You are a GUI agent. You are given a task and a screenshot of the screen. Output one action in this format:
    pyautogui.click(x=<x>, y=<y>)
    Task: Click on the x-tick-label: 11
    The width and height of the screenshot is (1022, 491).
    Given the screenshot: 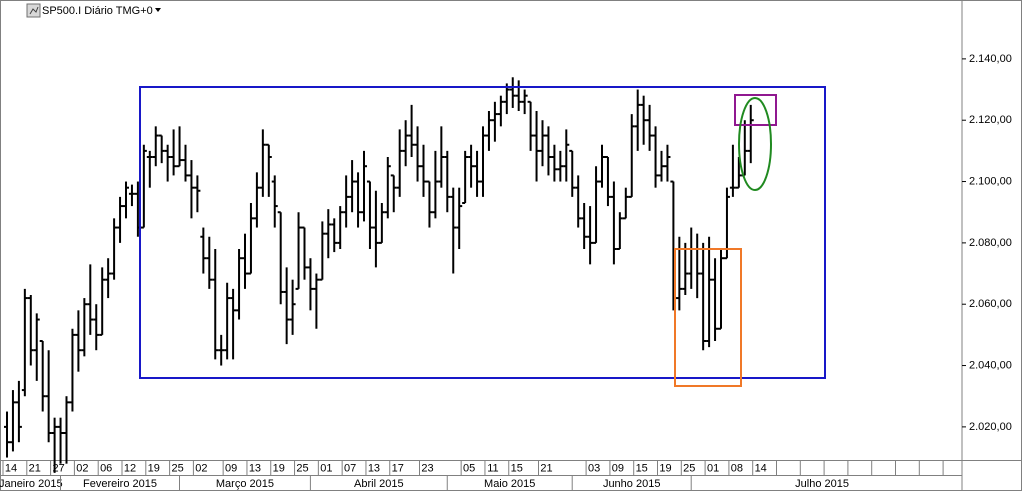 What is the action you would take?
    pyautogui.click(x=492, y=468)
    